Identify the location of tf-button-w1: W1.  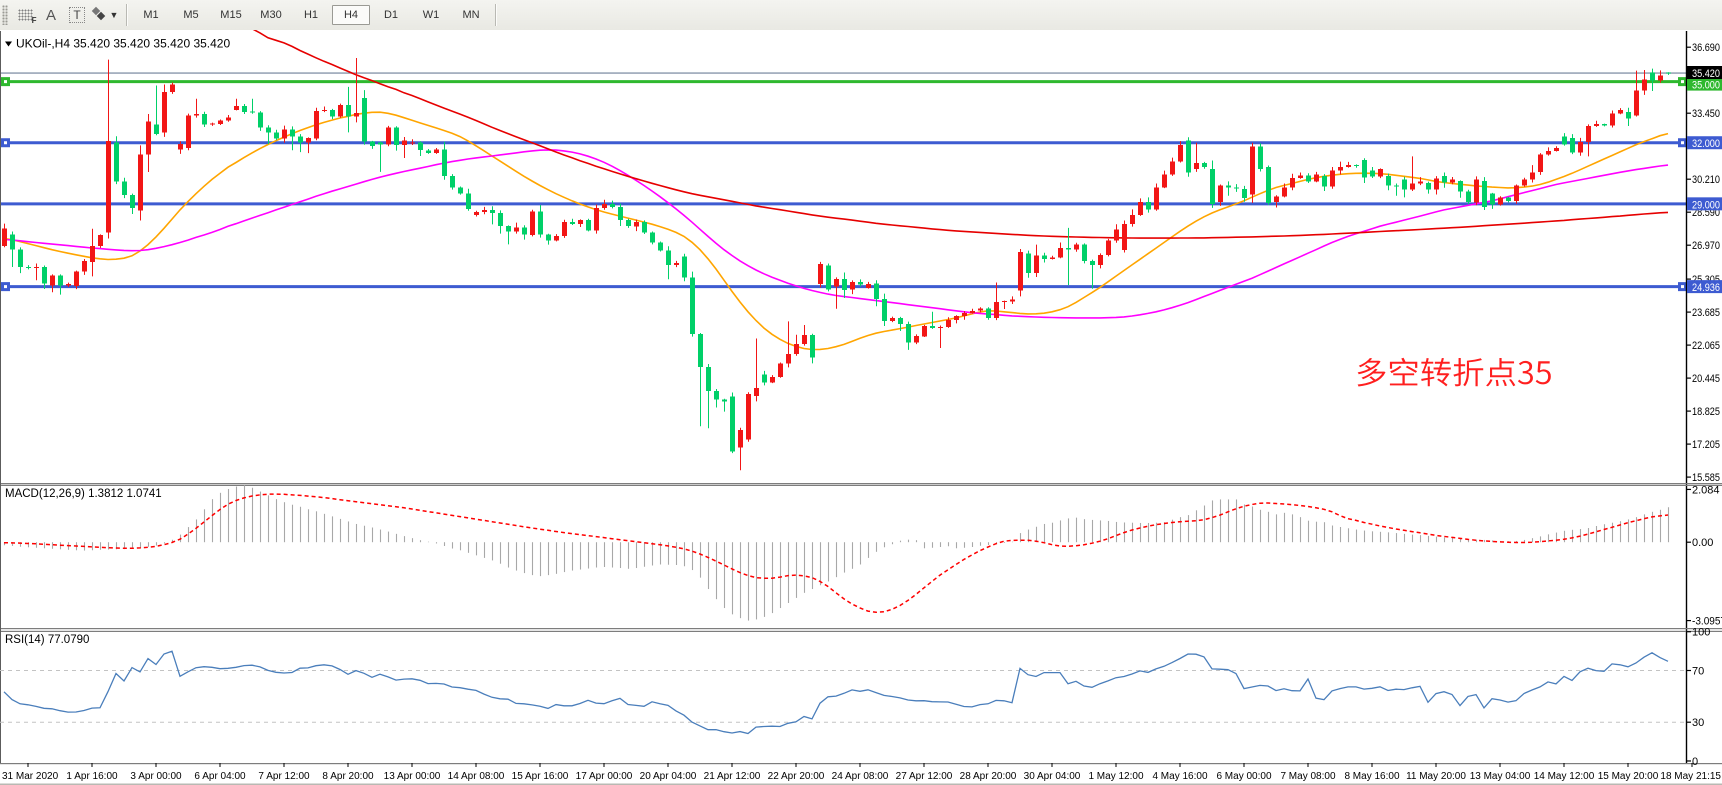
(431, 15).